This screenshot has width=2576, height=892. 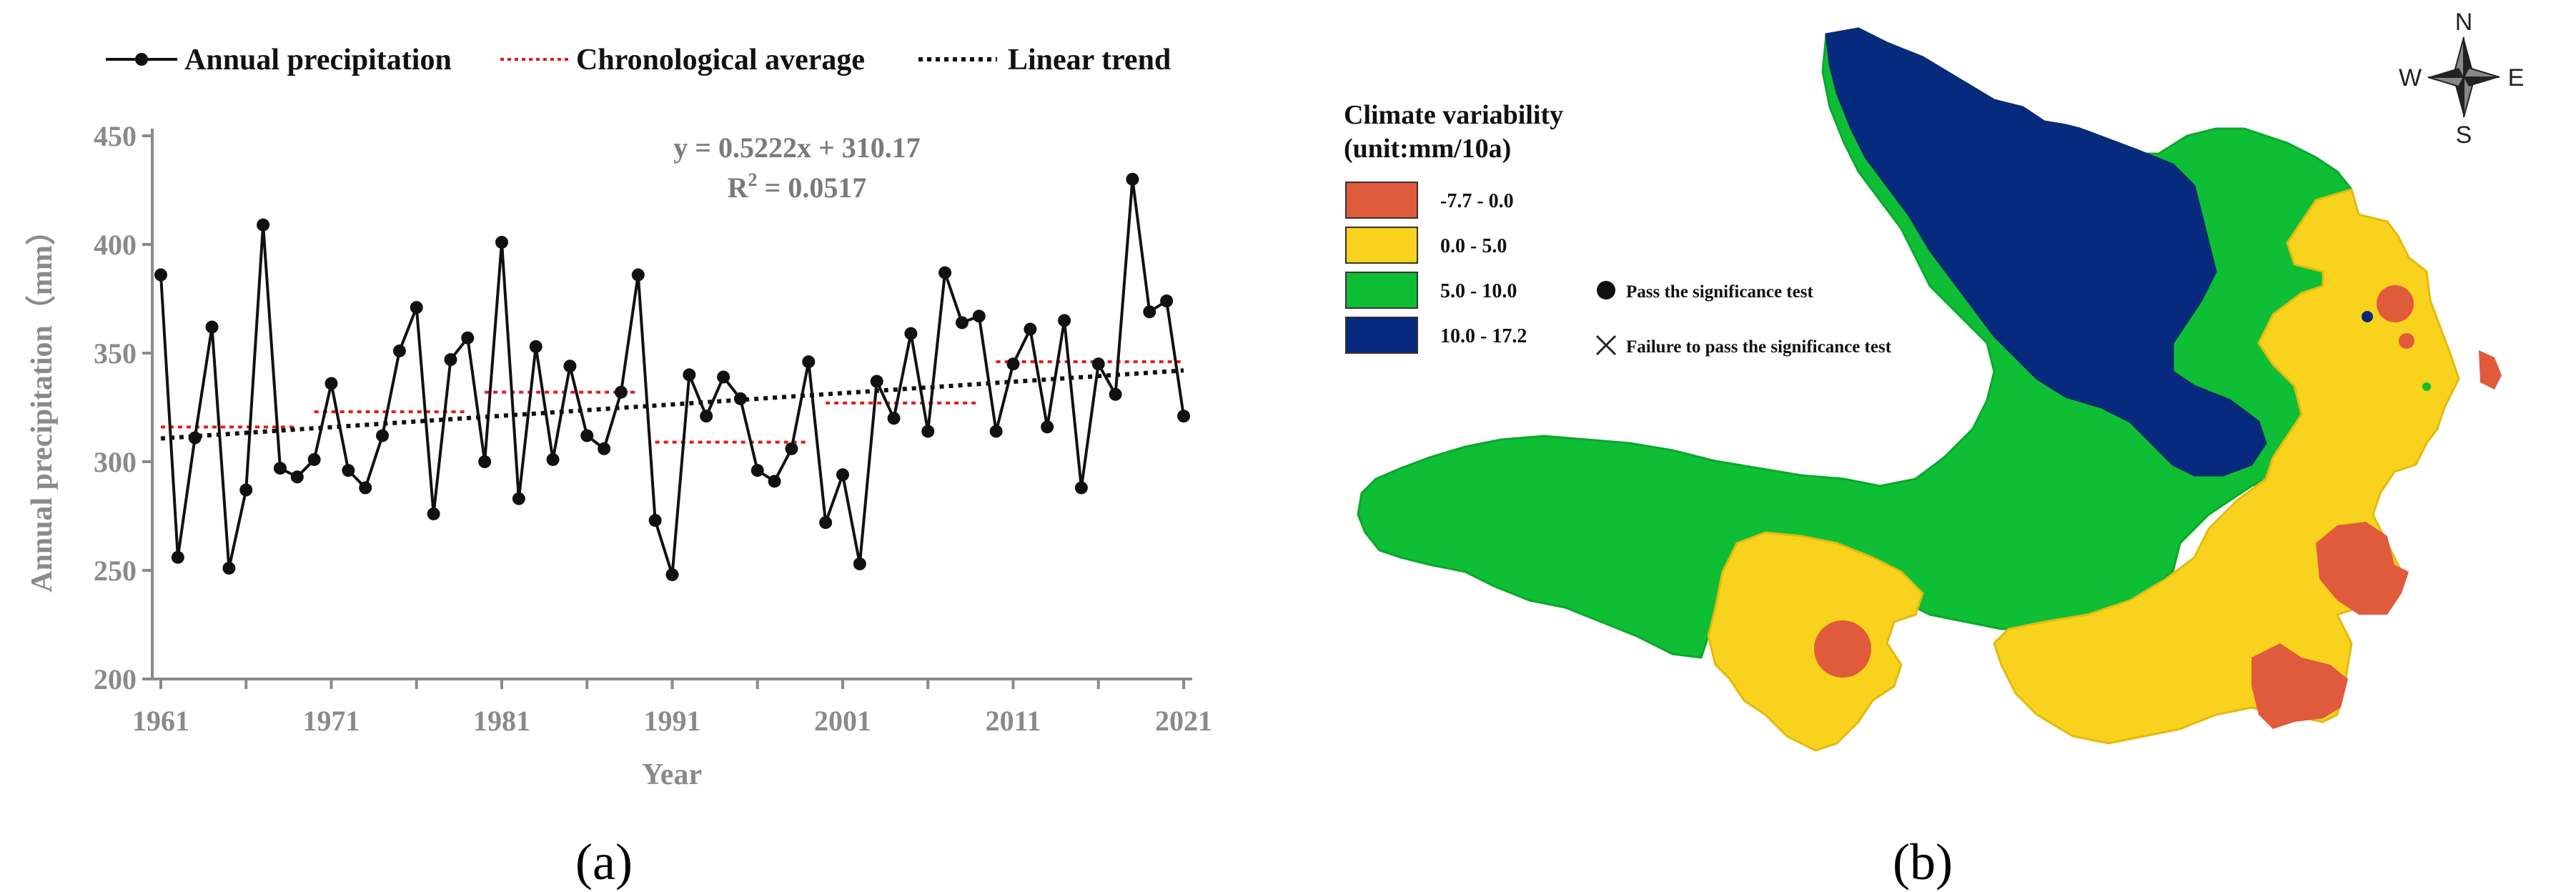 I want to click on compass-e: E, so click(x=2517, y=78).